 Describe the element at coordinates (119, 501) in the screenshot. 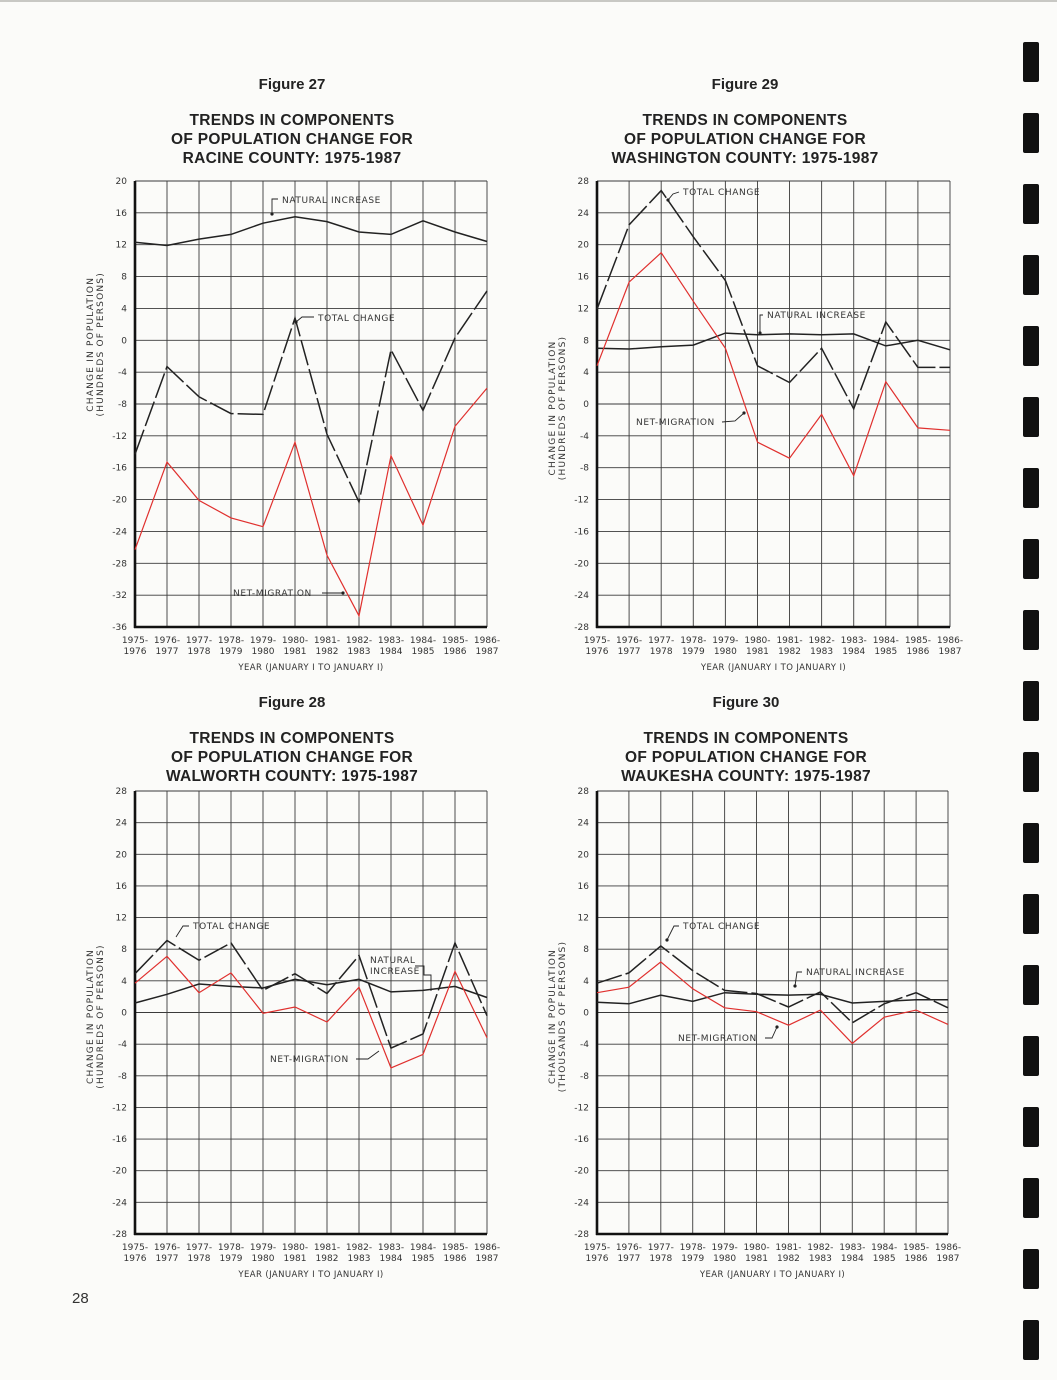

I see `y-tick-label: -20` at that location.